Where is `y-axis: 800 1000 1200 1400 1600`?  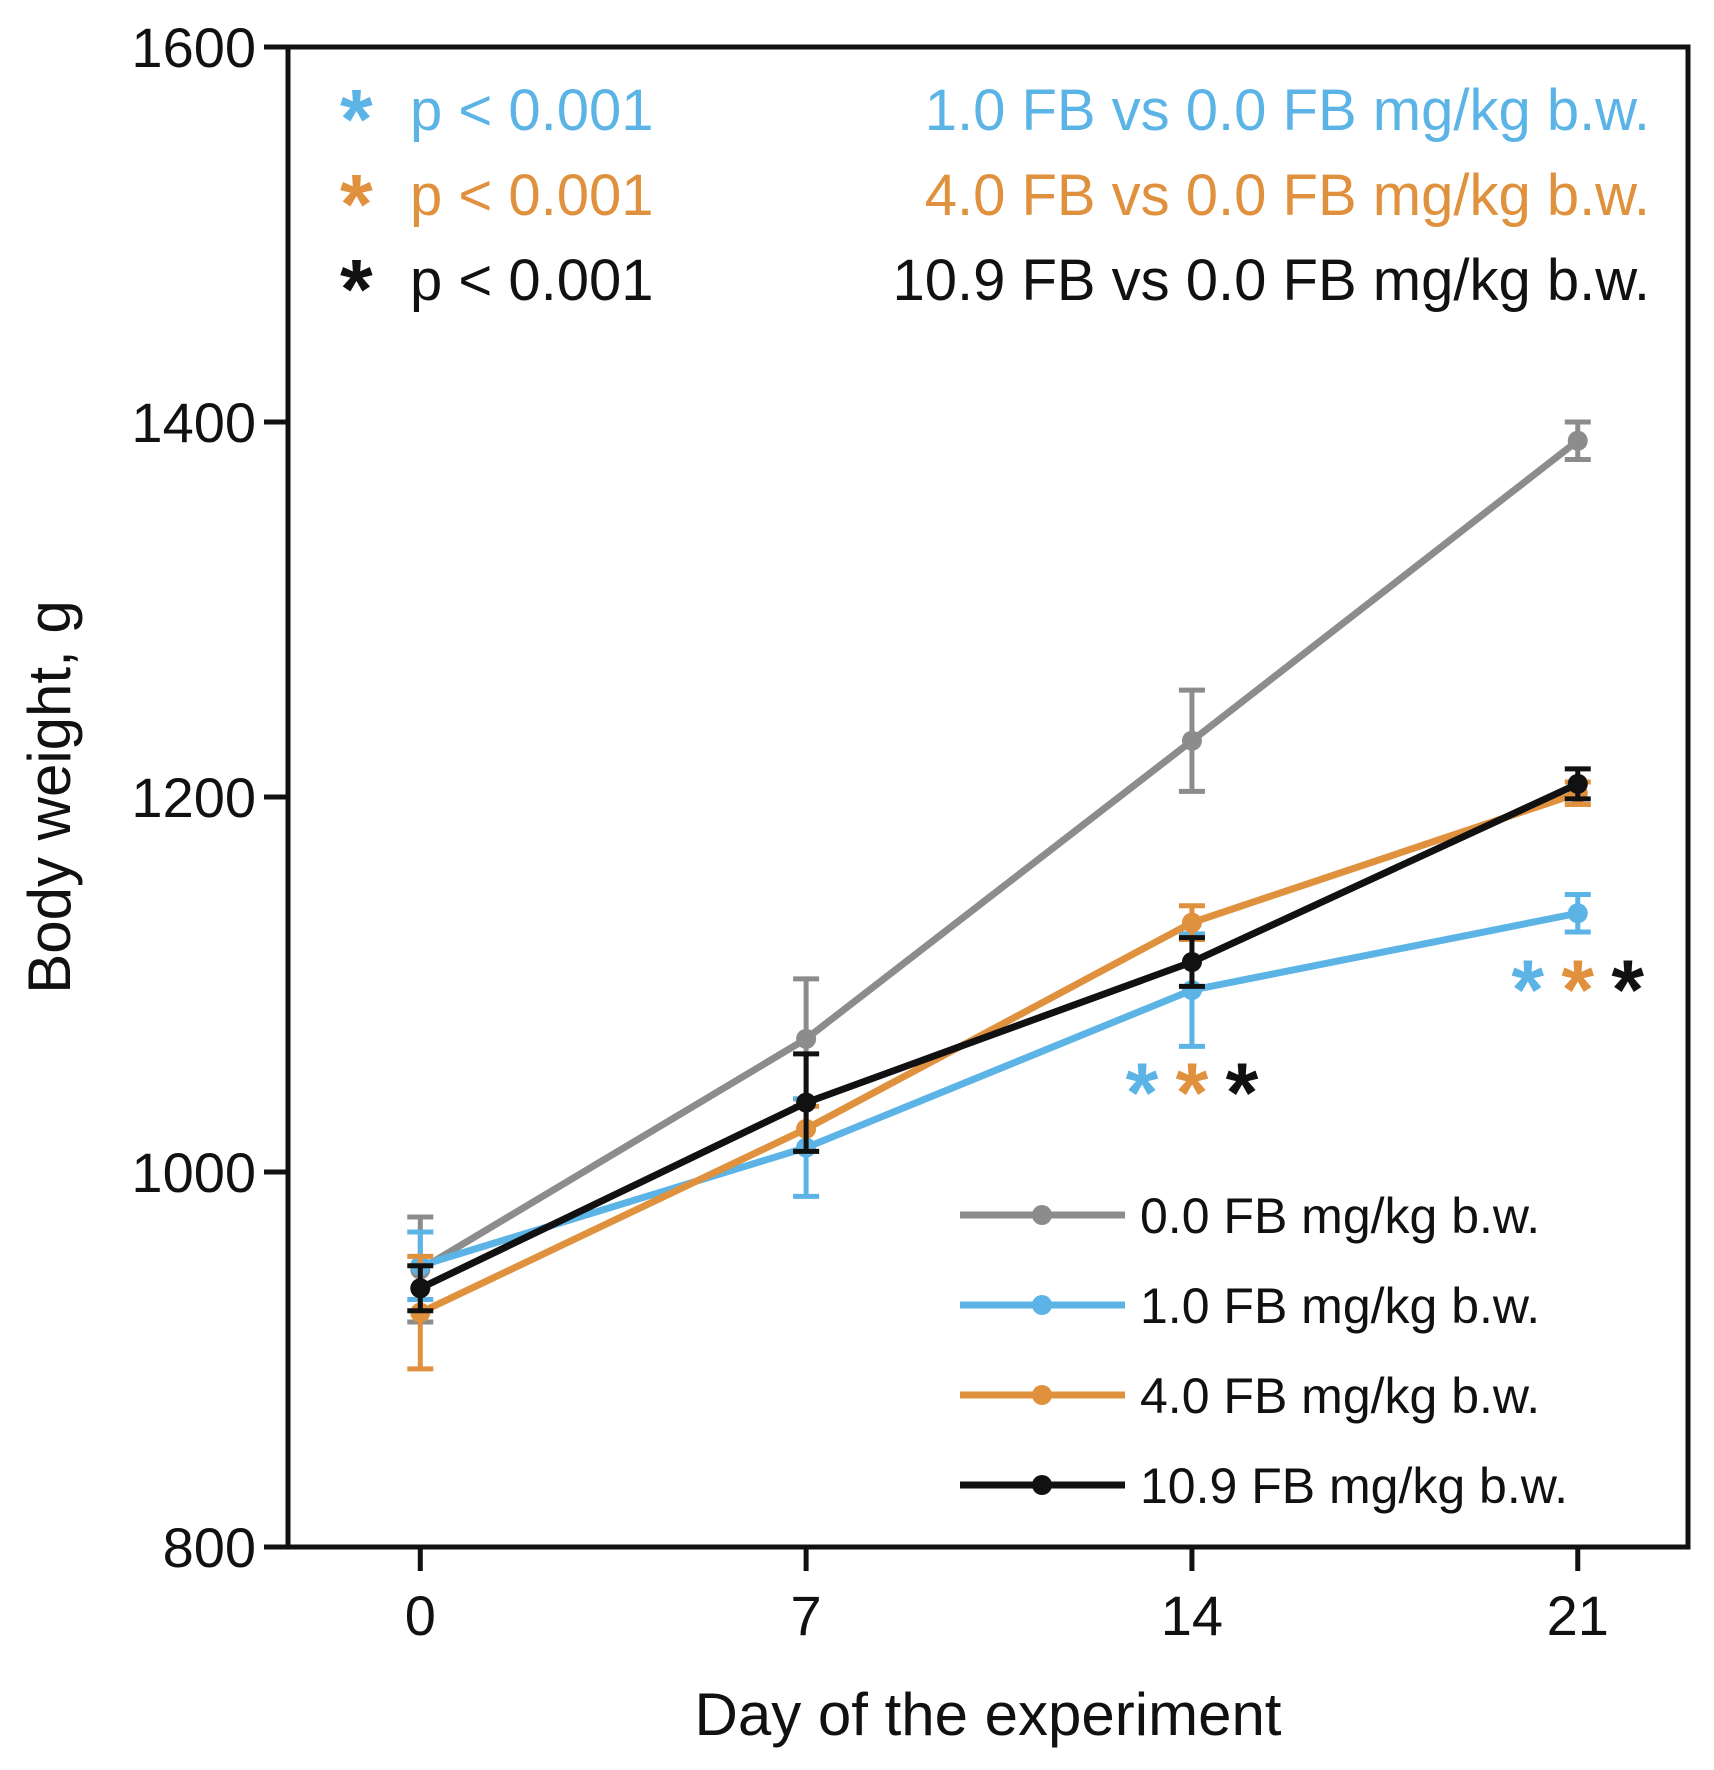
y-axis: 800 1000 1200 1400 1600 is located at coordinates (209, 797).